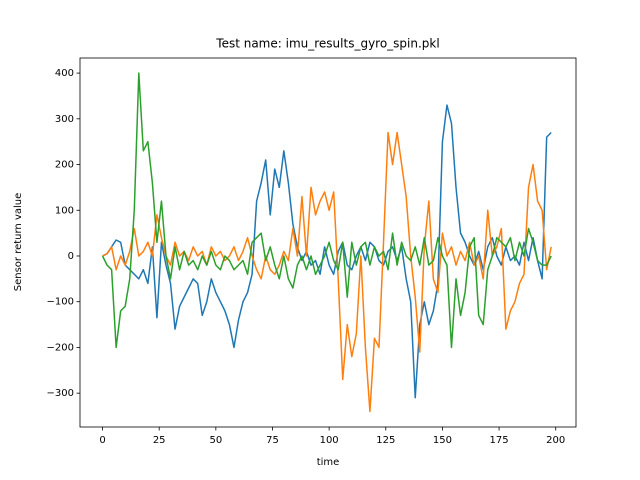 The image size is (640, 480). I want to click on y-tick-label: 300, so click(64, 119).